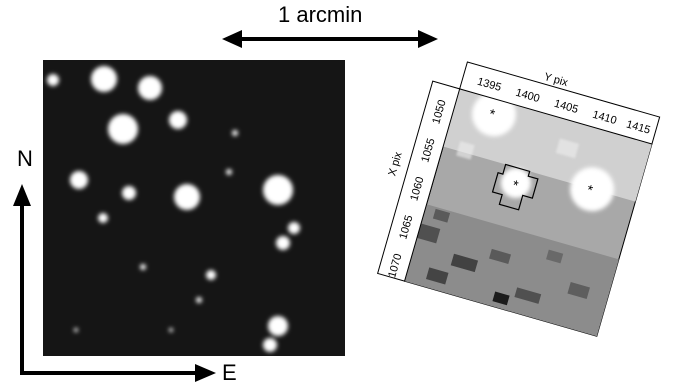 The image size is (682, 387). I want to click on east-label: E, so click(229, 372).